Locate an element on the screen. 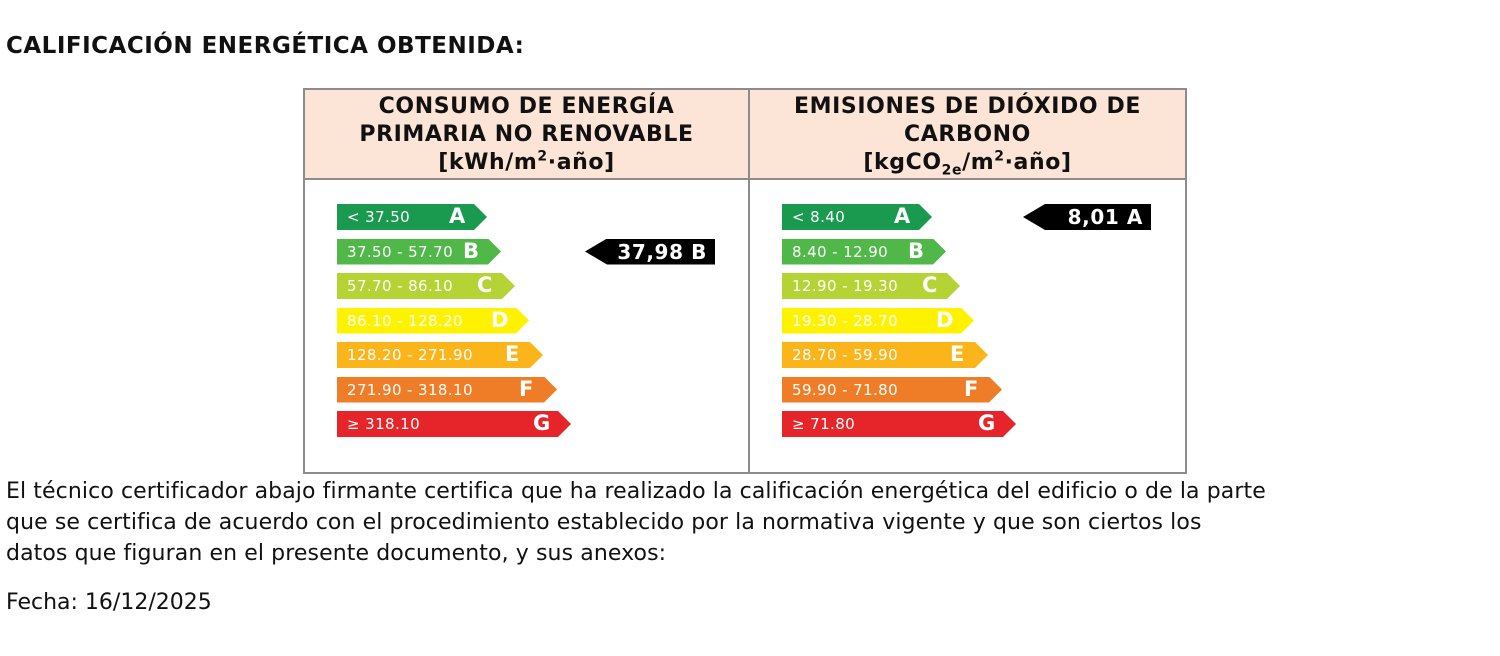  rating-indicator: 8,01 A is located at coordinates (1087, 217).